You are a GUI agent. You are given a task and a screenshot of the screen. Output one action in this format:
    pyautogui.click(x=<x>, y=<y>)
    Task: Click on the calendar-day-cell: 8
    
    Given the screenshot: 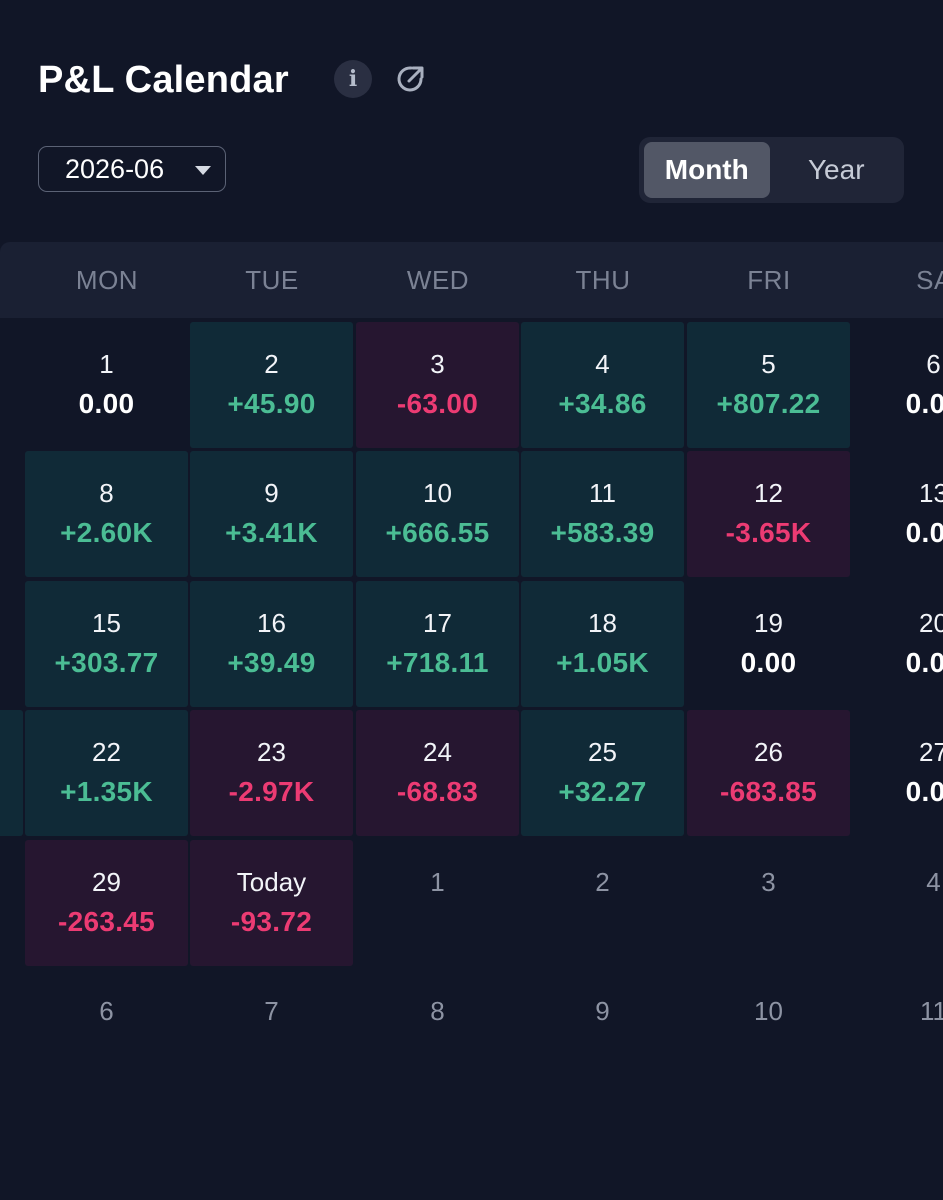 What is the action you would take?
    pyautogui.click(x=437, y=1032)
    